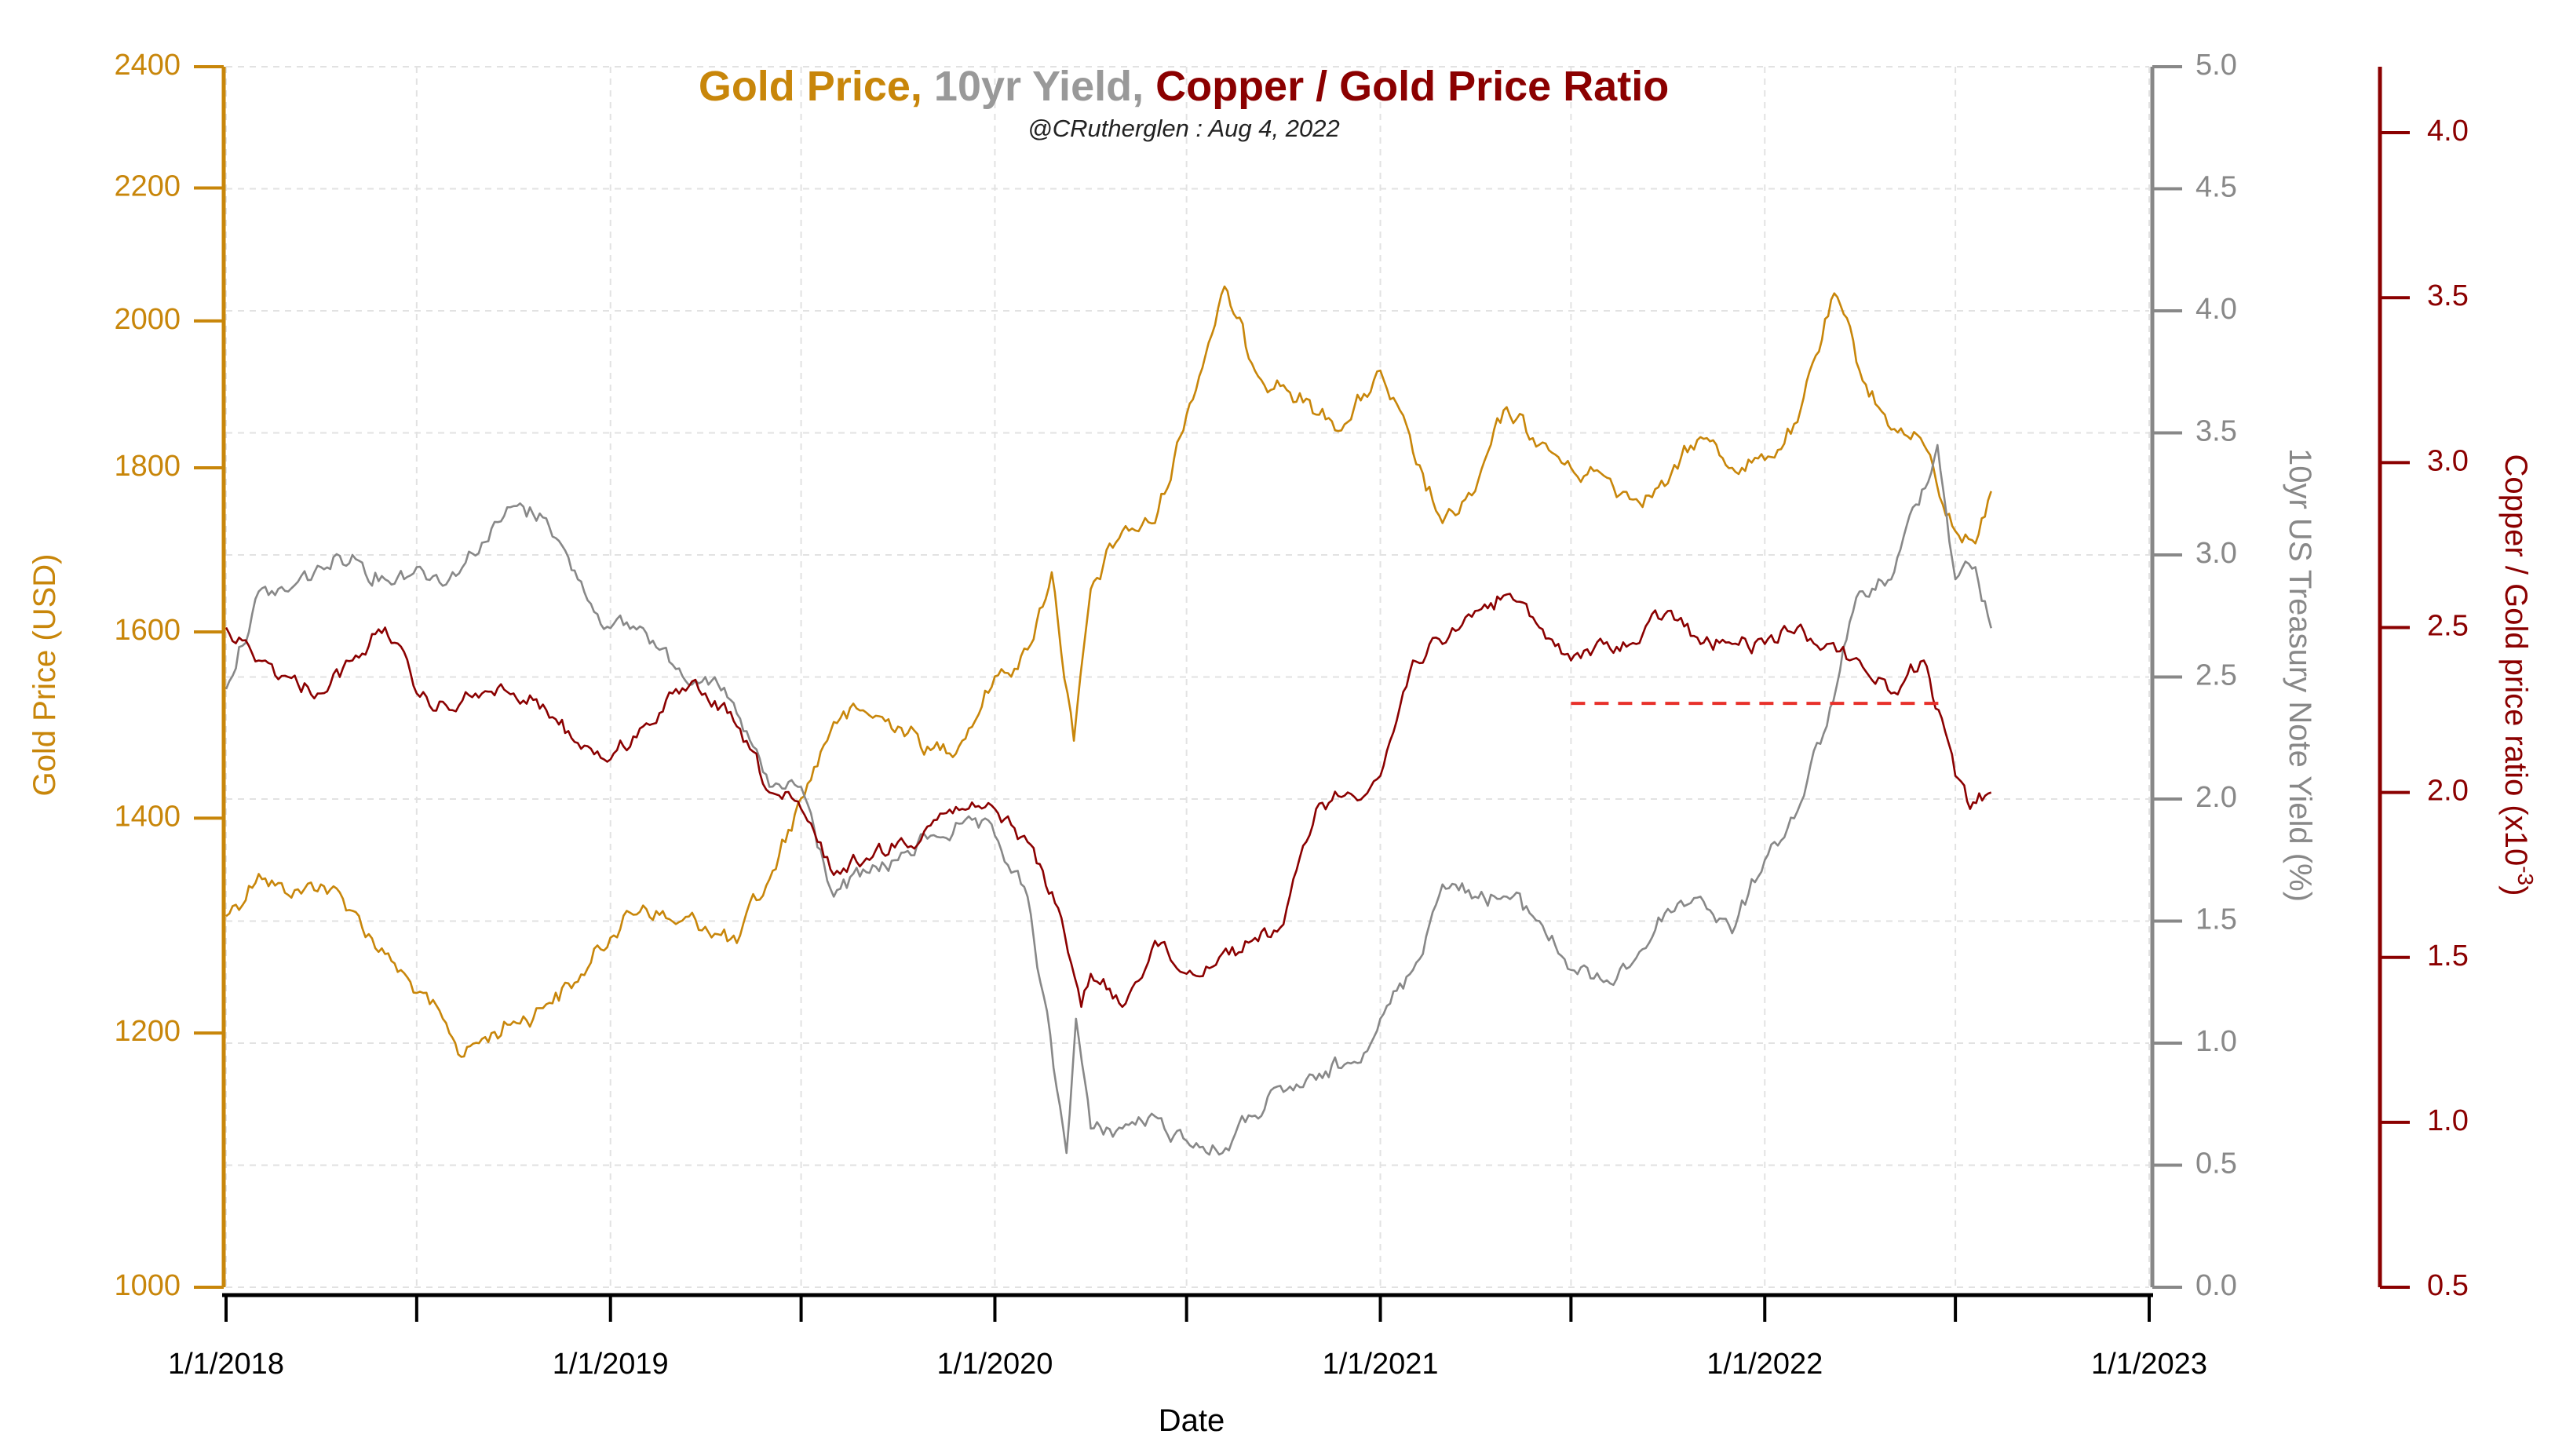 The height and width of the screenshot is (1456, 2555). What do you see at coordinates (2448, 1285) in the screenshot?
I see `y-right2-tick-label: 0.5` at bounding box center [2448, 1285].